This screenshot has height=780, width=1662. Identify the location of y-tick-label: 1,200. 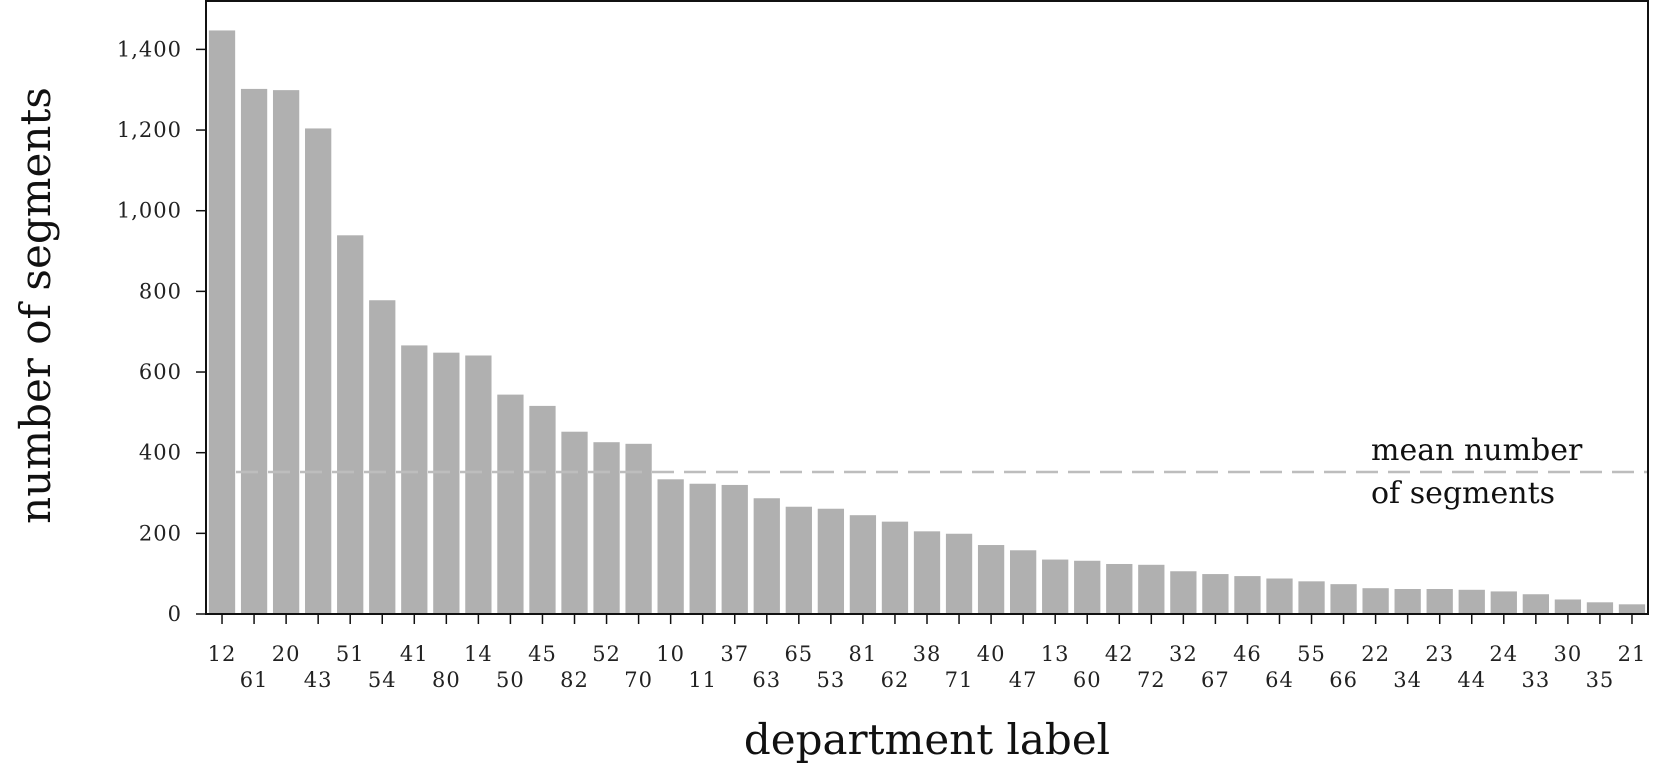
(149, 130).